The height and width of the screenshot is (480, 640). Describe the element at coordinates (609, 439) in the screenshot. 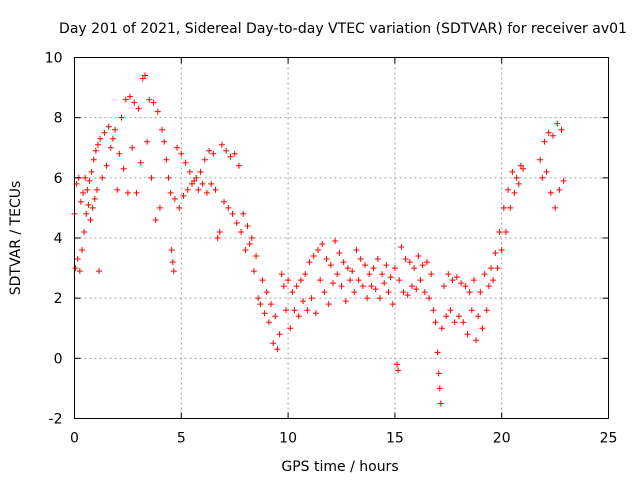

I see `x-tick-label: 25` at that location.